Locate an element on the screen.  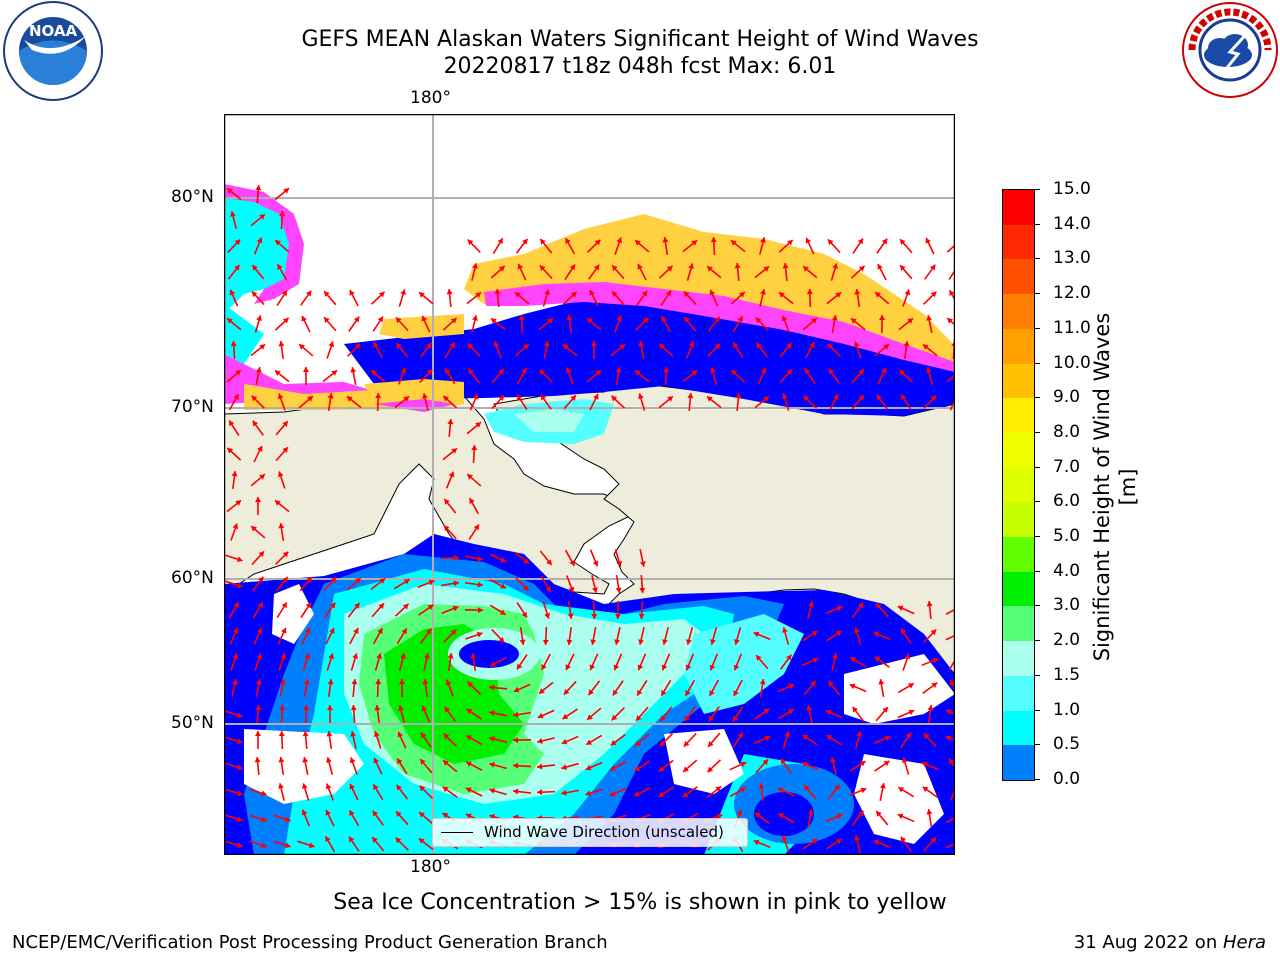
colorbar-tick-label: 3.0 is located at coordinates (1067, 605).